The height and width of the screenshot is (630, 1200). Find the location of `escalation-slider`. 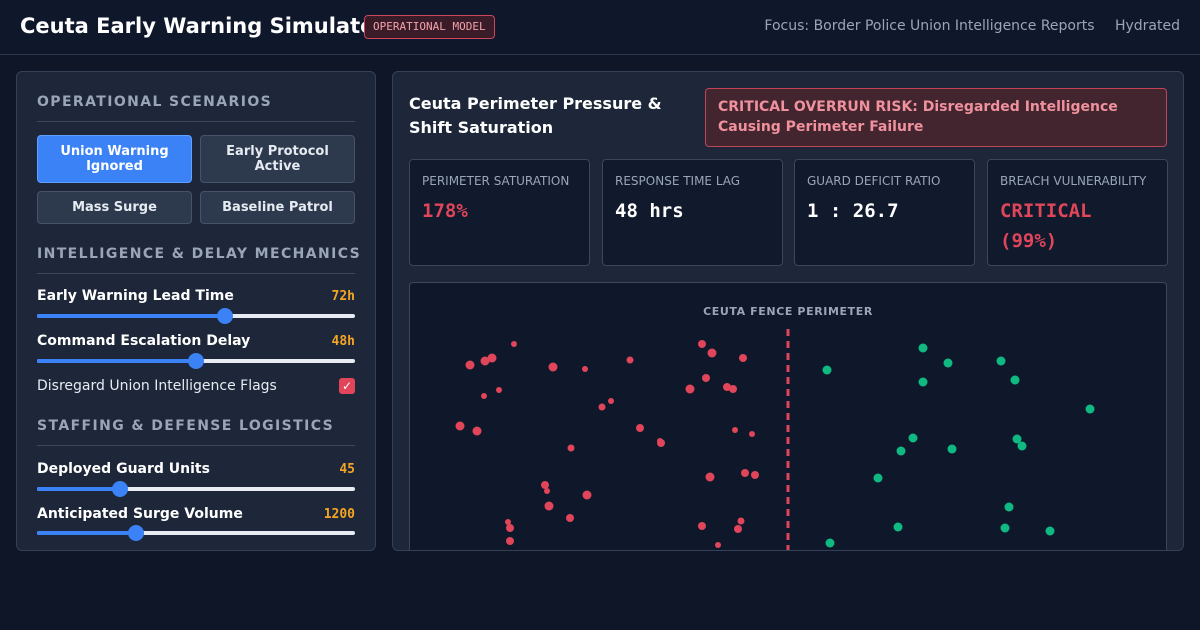

escalation-slider is located at coordinates (196, 361).